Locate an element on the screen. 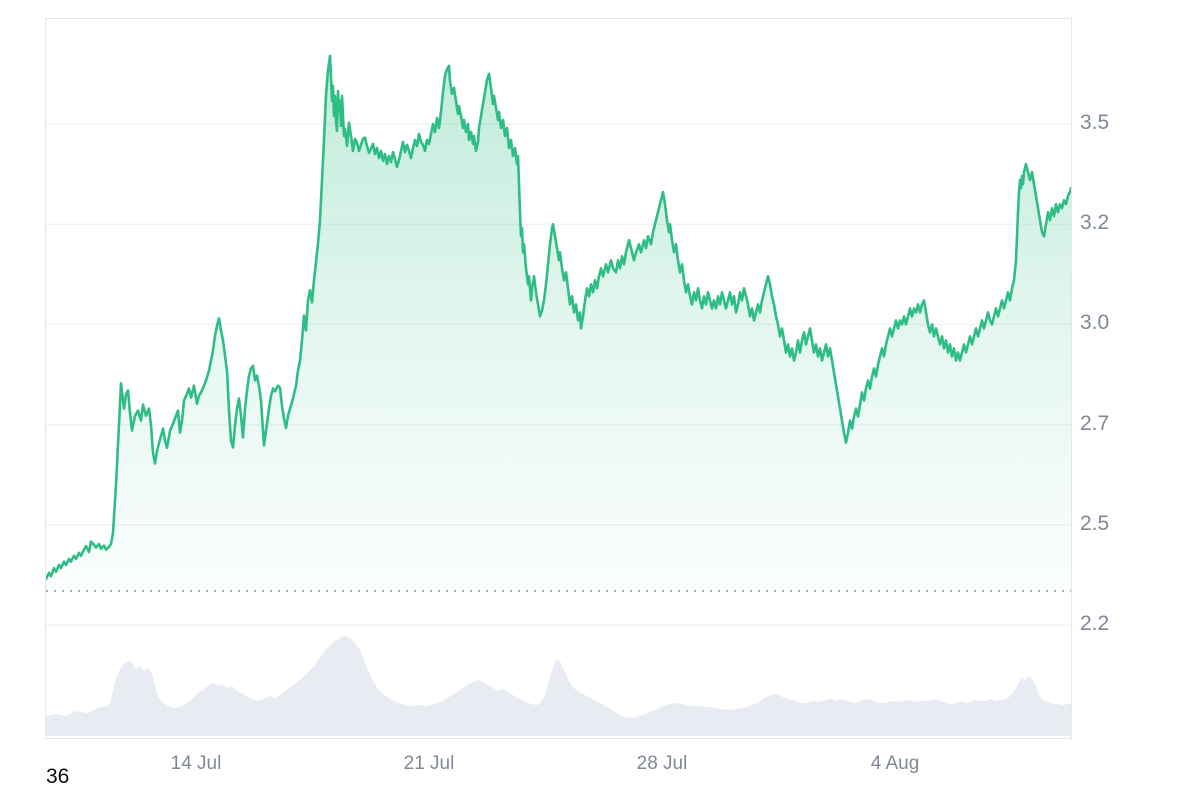 The image size is (1200, 800). page-footnote: 36 is located at coordinates (58, 776).